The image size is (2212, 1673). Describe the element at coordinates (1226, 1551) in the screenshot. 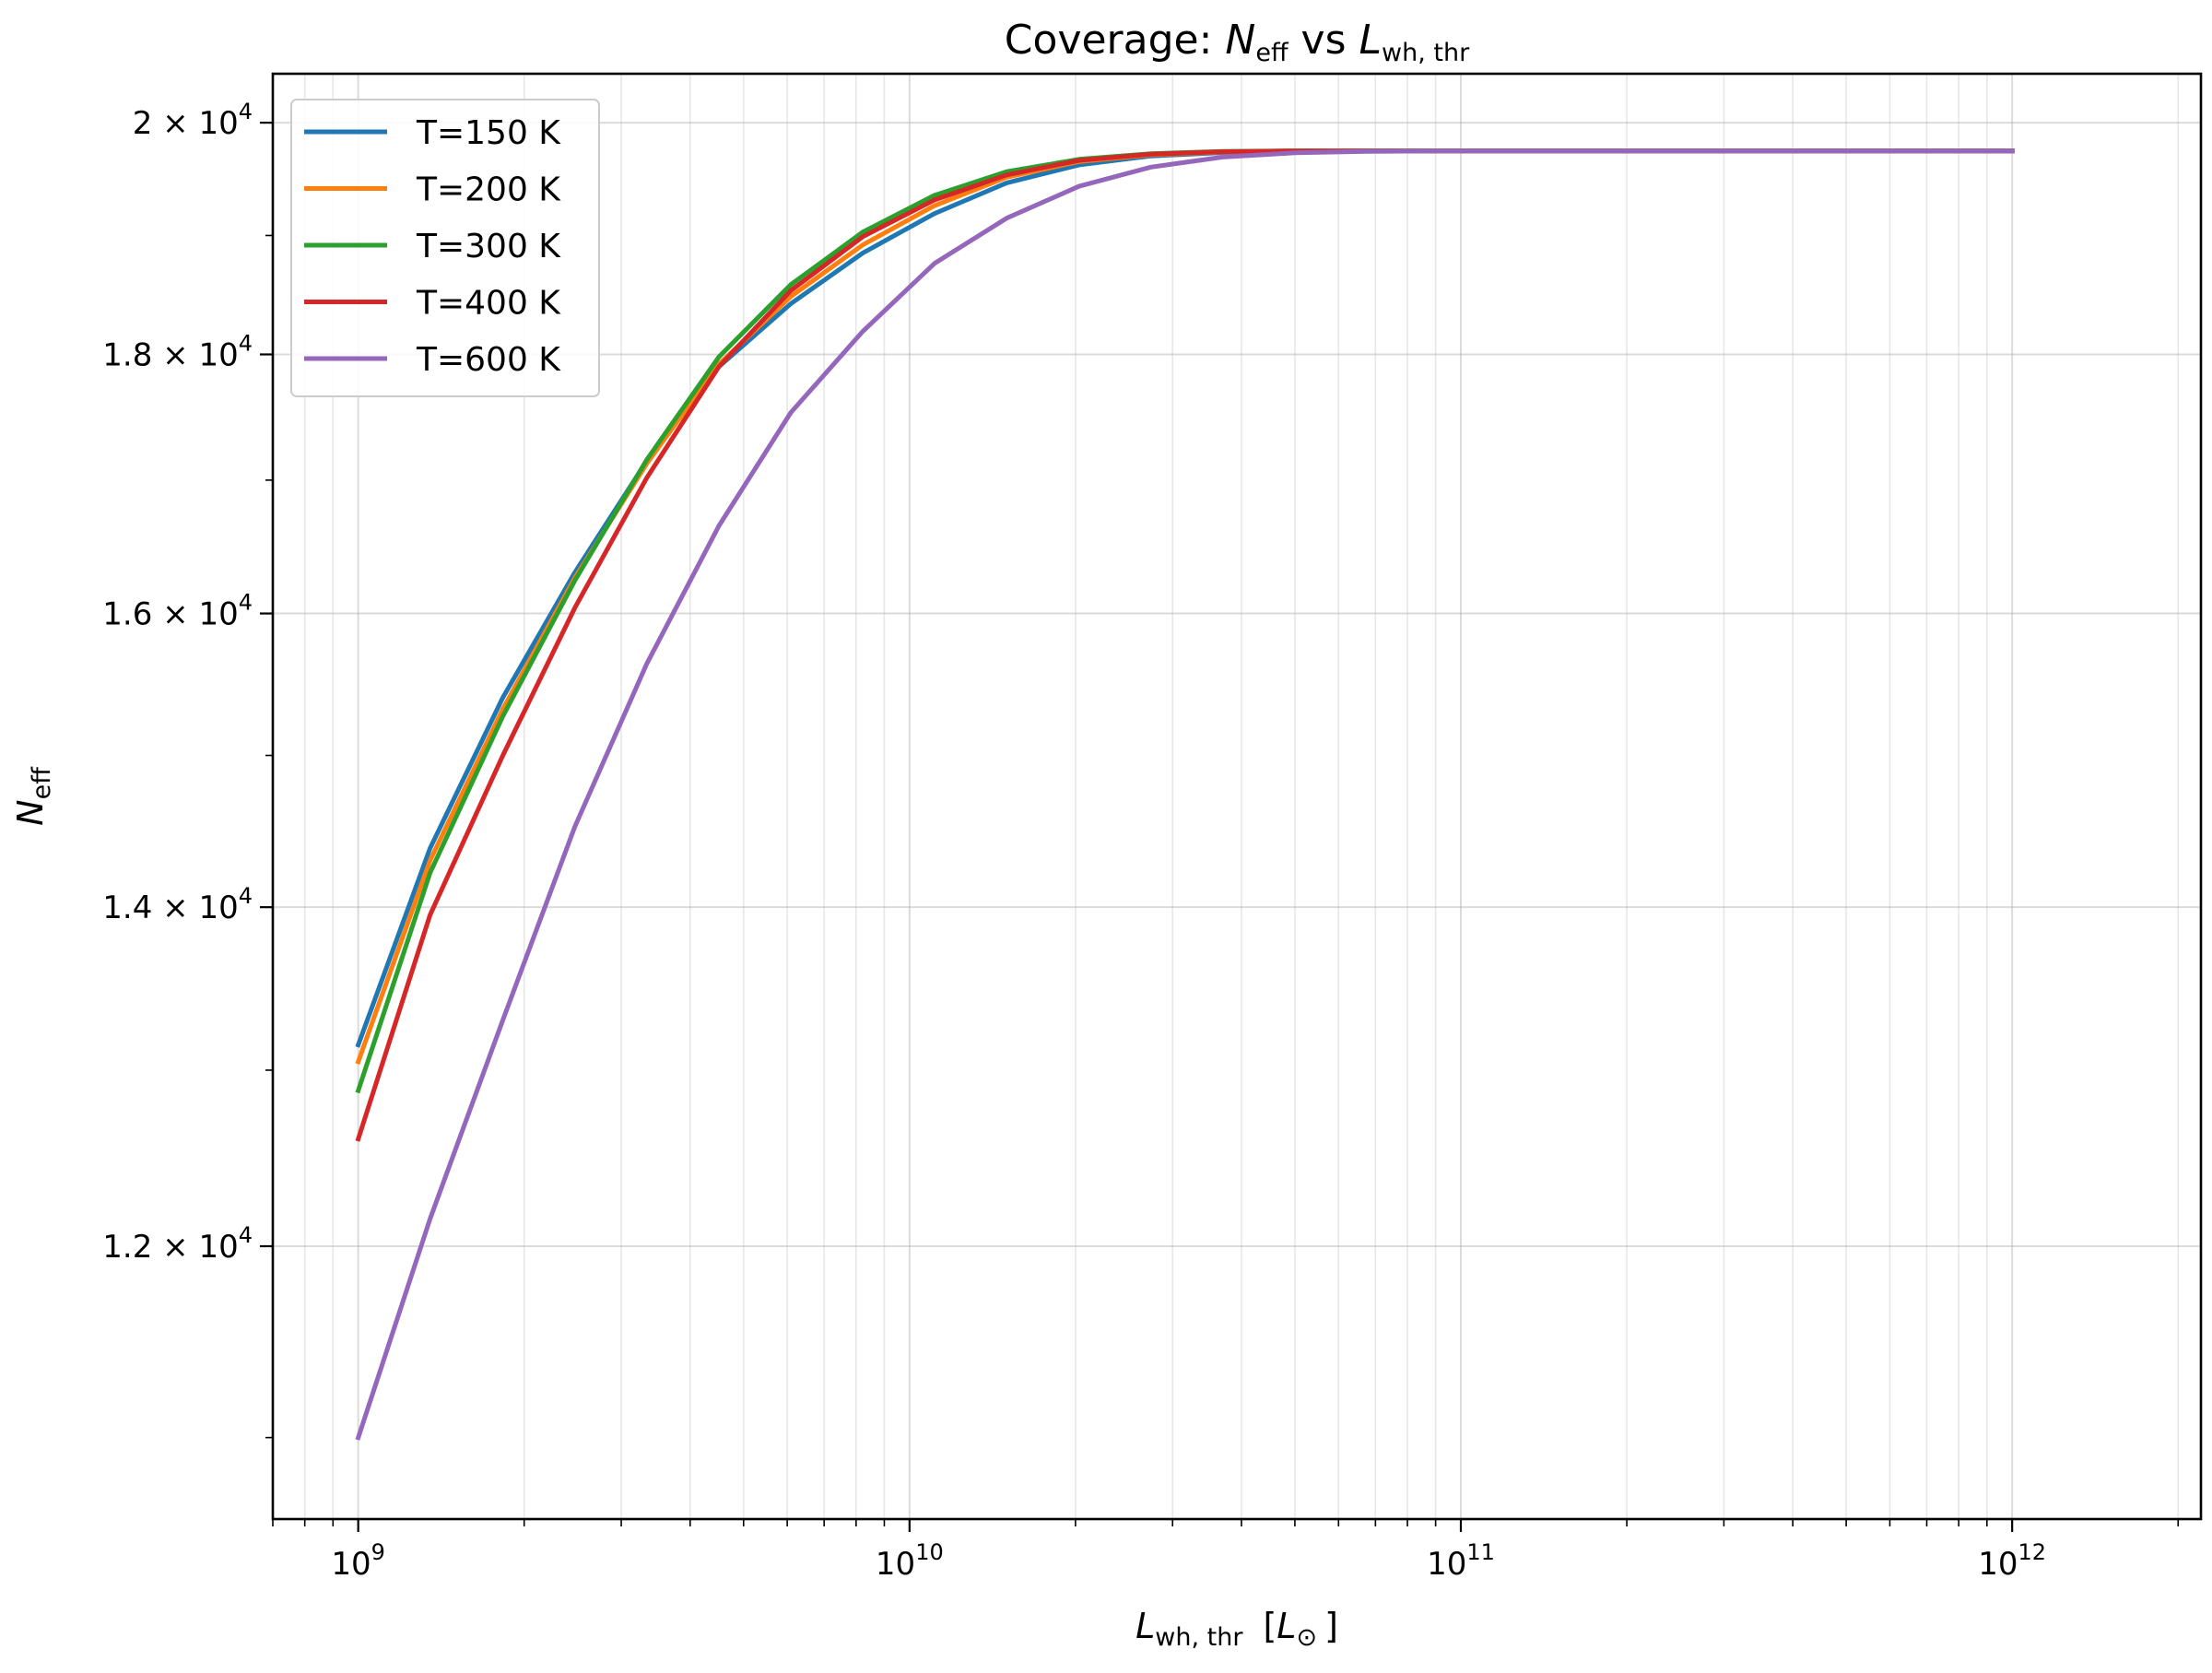

I see `x-axis-ticks: 109 1010 1011 1012` at that location.